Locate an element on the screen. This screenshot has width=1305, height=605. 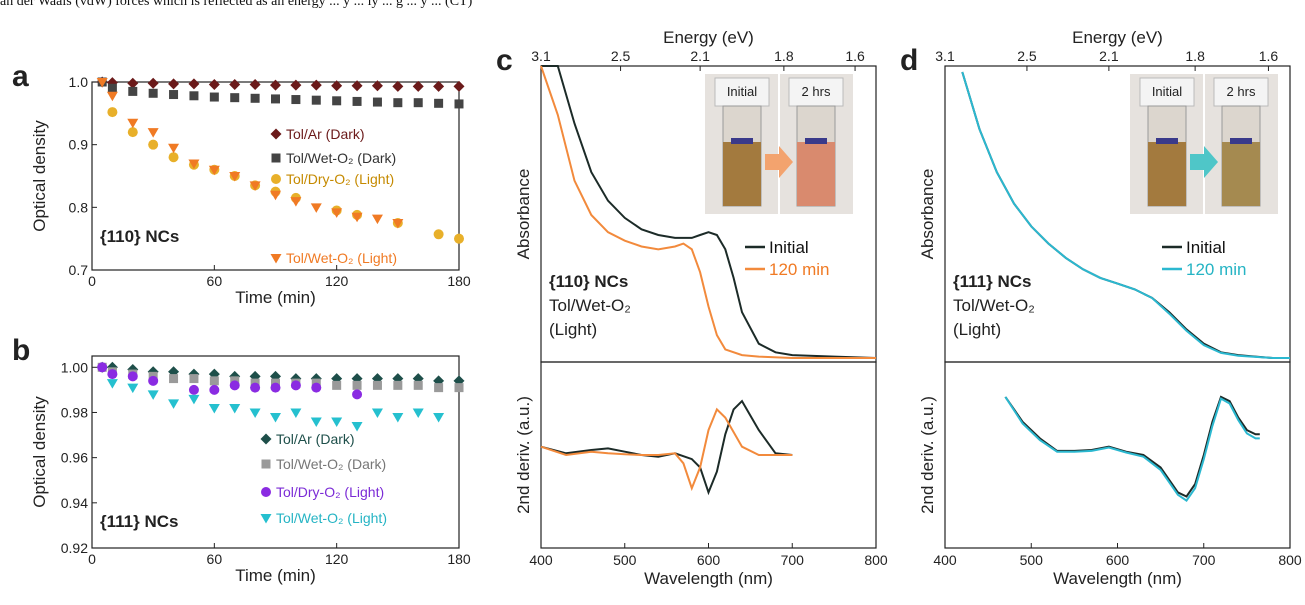
x-tick-label: 800 is located at coordinates (876, 560).